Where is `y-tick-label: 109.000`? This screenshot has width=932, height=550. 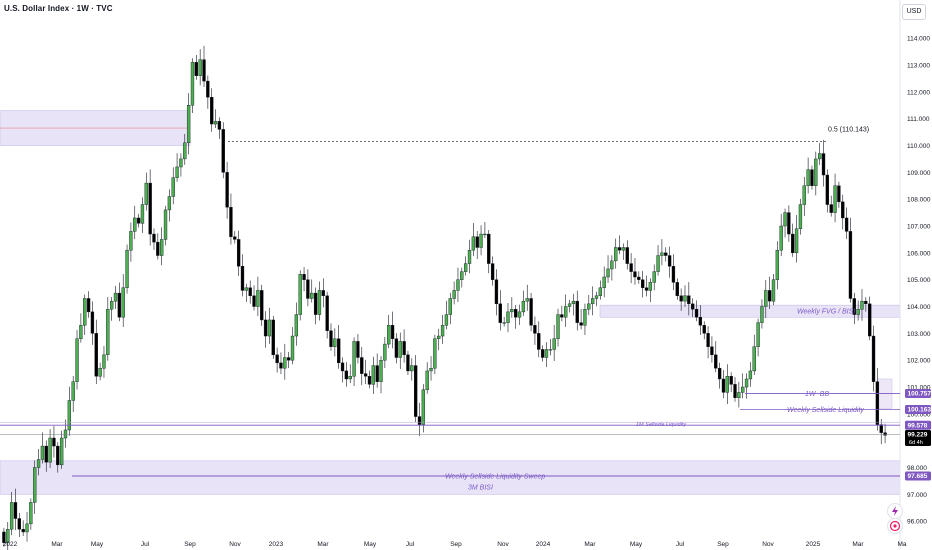 y-tick-label: 109.000 is located at coordinates (919, 173).